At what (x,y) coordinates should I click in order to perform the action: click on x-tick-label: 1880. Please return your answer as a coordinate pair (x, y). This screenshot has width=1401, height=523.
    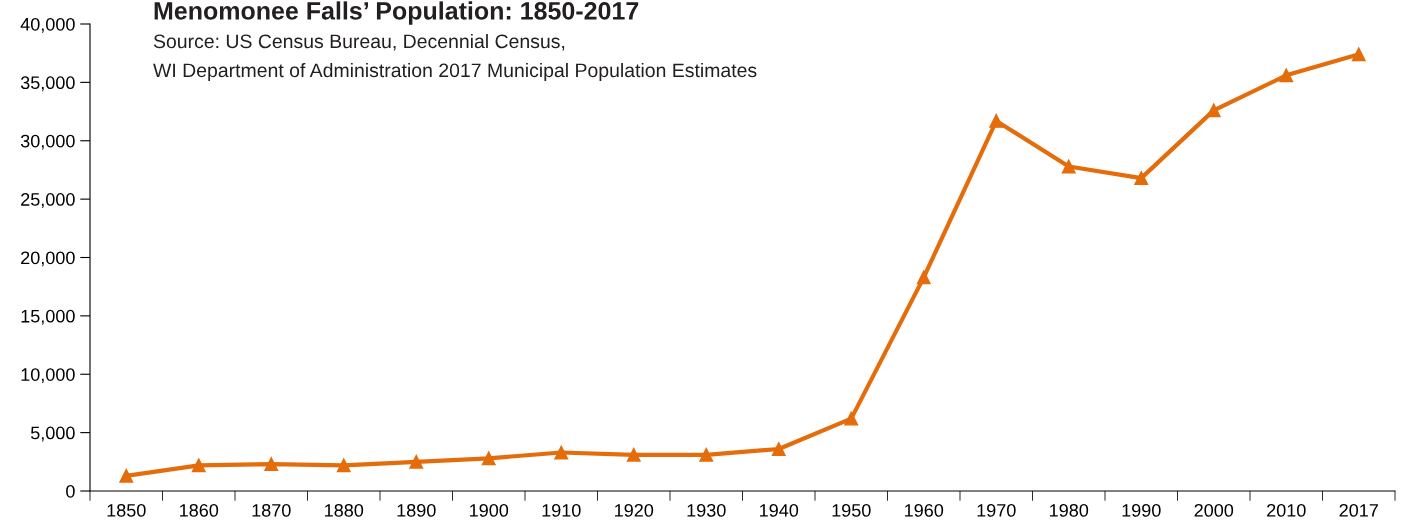
    Looking at the image, I should click on (344, 510).